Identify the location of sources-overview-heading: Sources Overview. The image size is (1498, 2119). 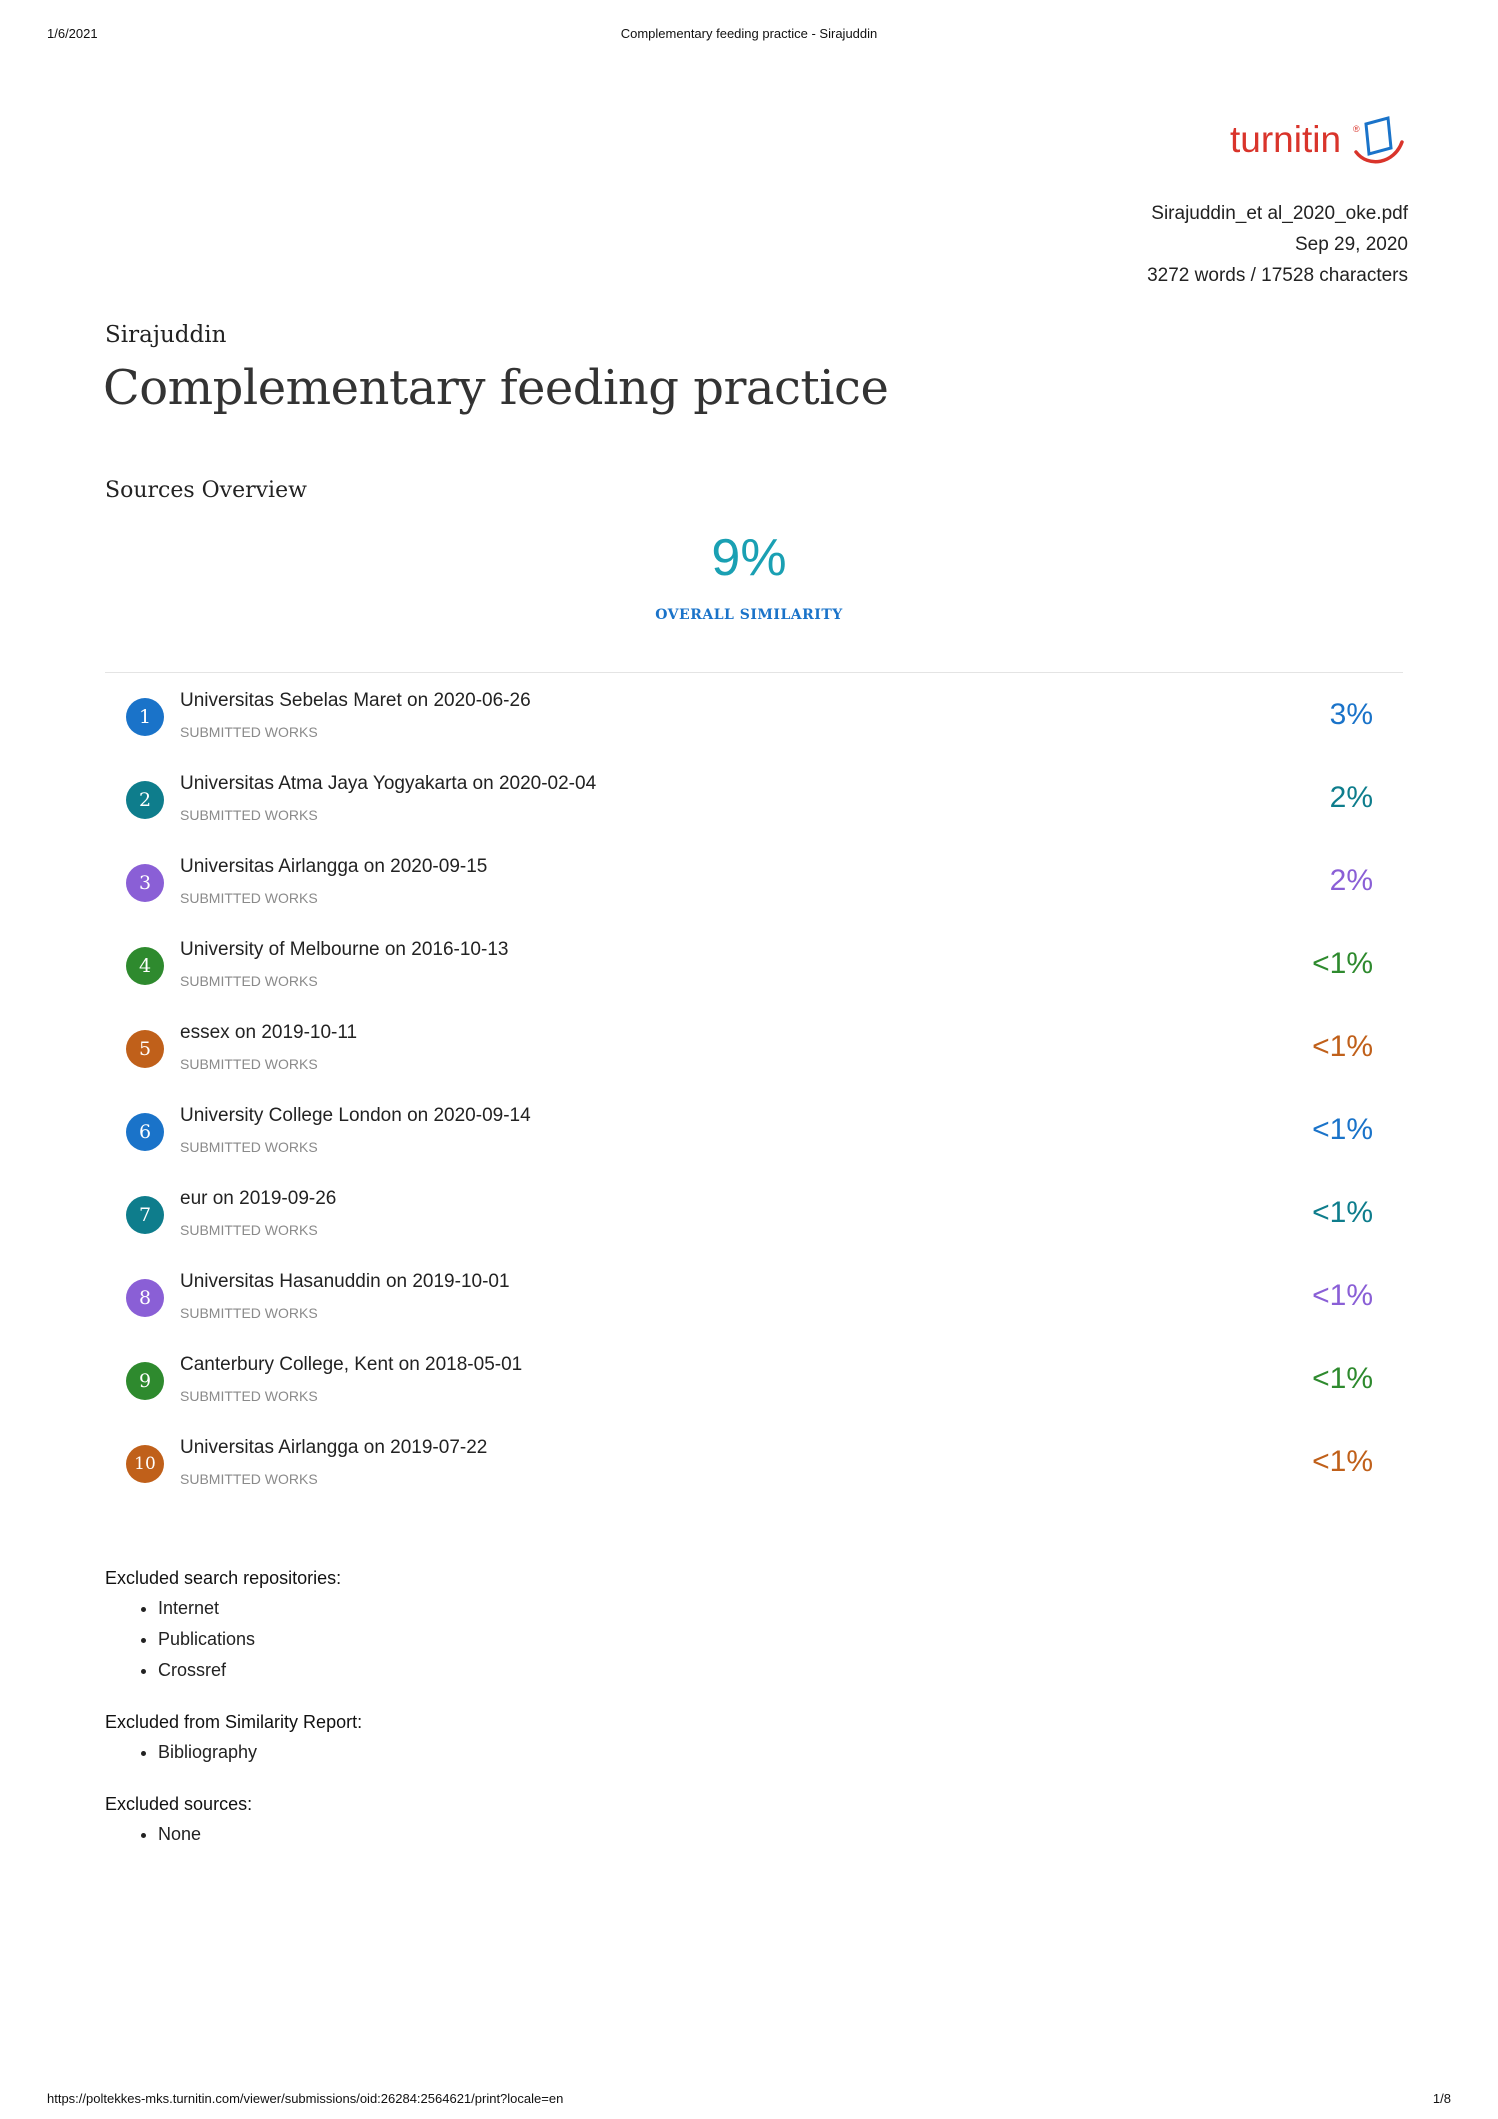
(206, 490).